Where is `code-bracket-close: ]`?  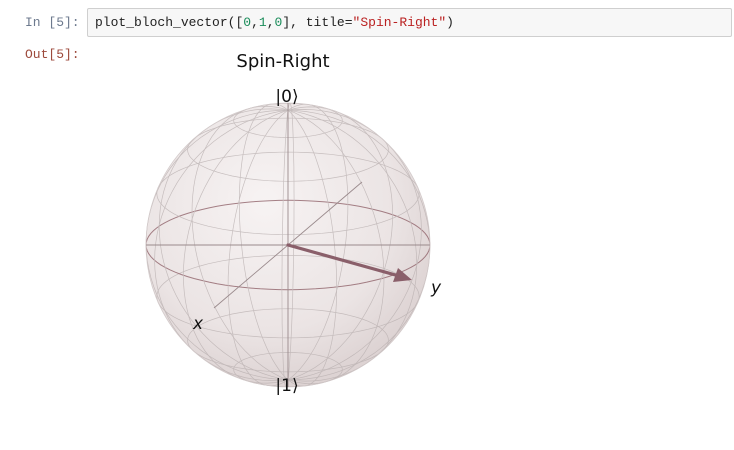
code-bracket-close: ] is located at coordinates (286, 22).